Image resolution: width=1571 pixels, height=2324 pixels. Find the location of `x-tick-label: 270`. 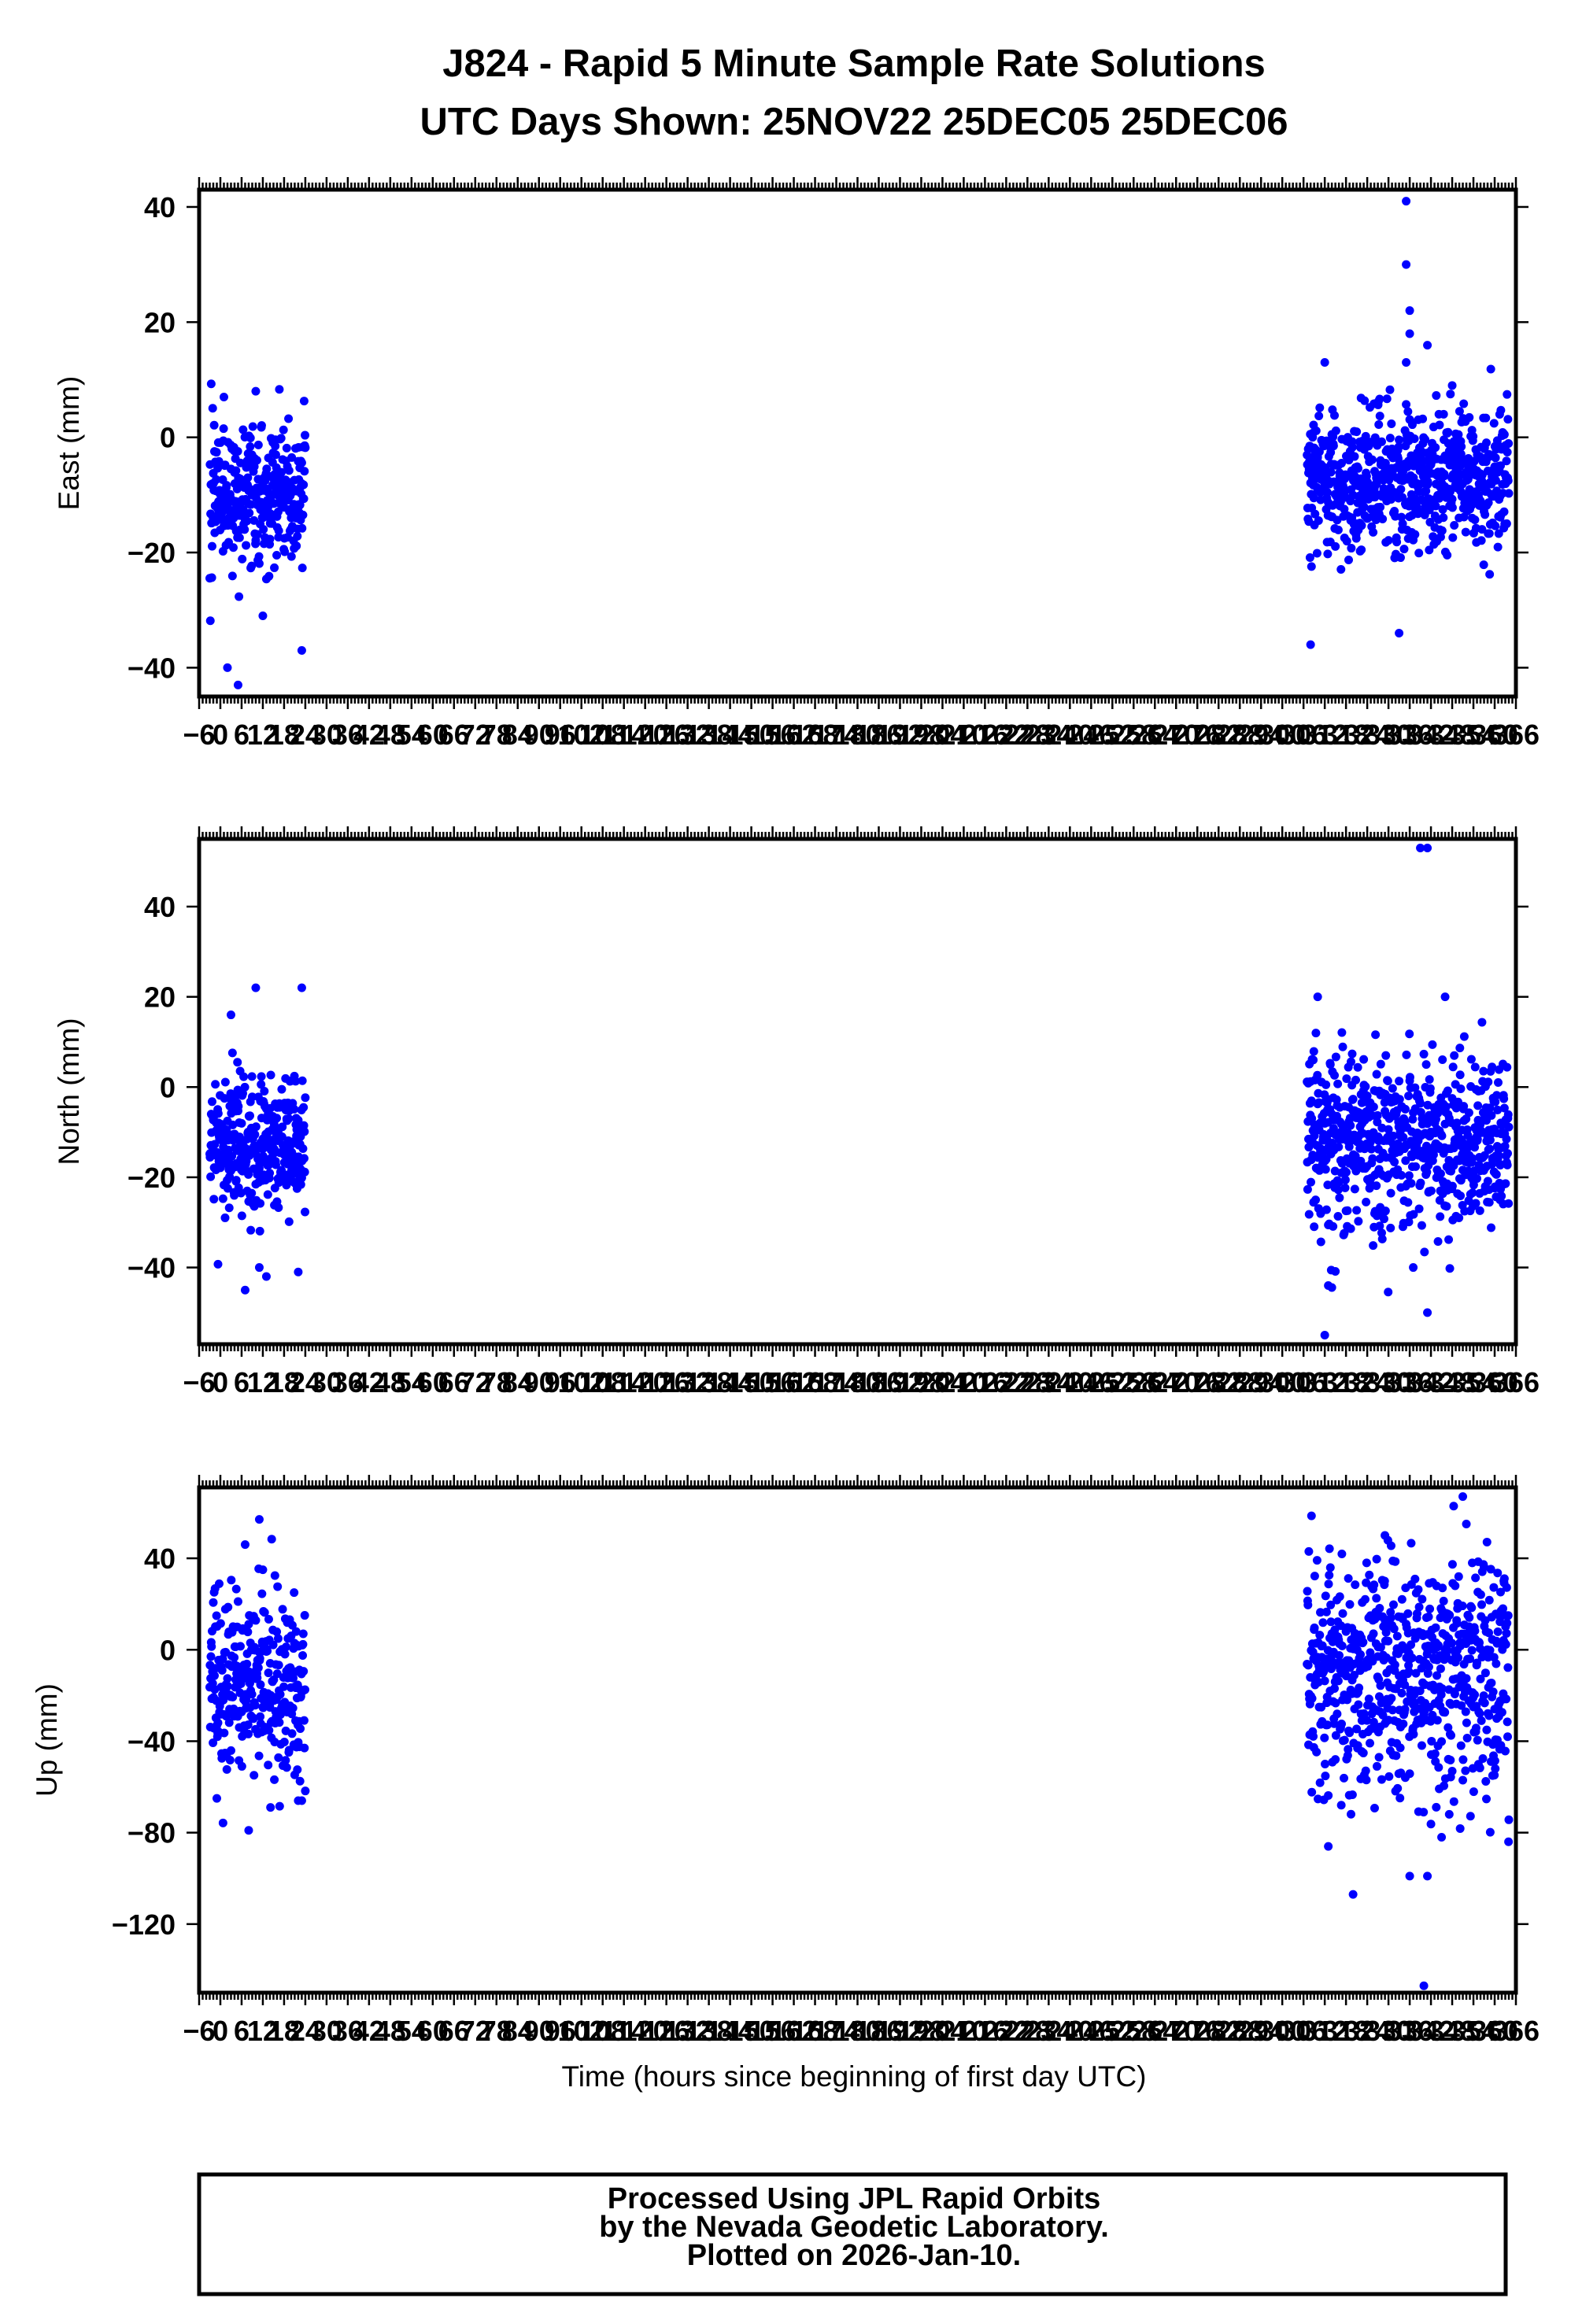

x-tick-label: 270 is located at coordinates (1176, 2031).